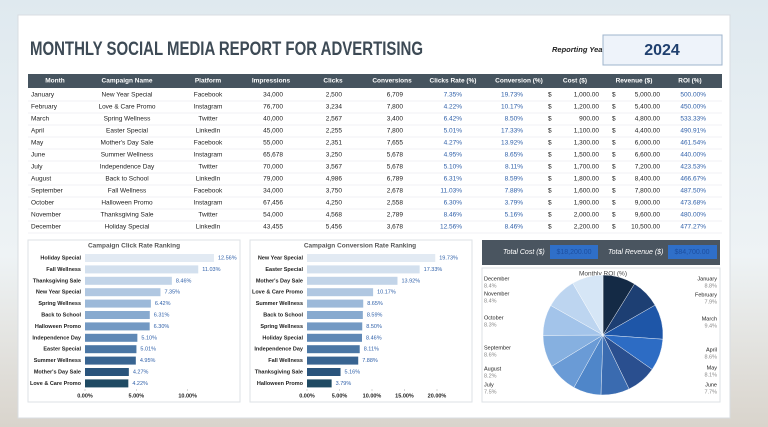 Image resolution: width=768 pixels, height=427 pixels. Describe the element at coordinates (227, 258) in the screenshot. I see `value-label: 12.56%` at that location.